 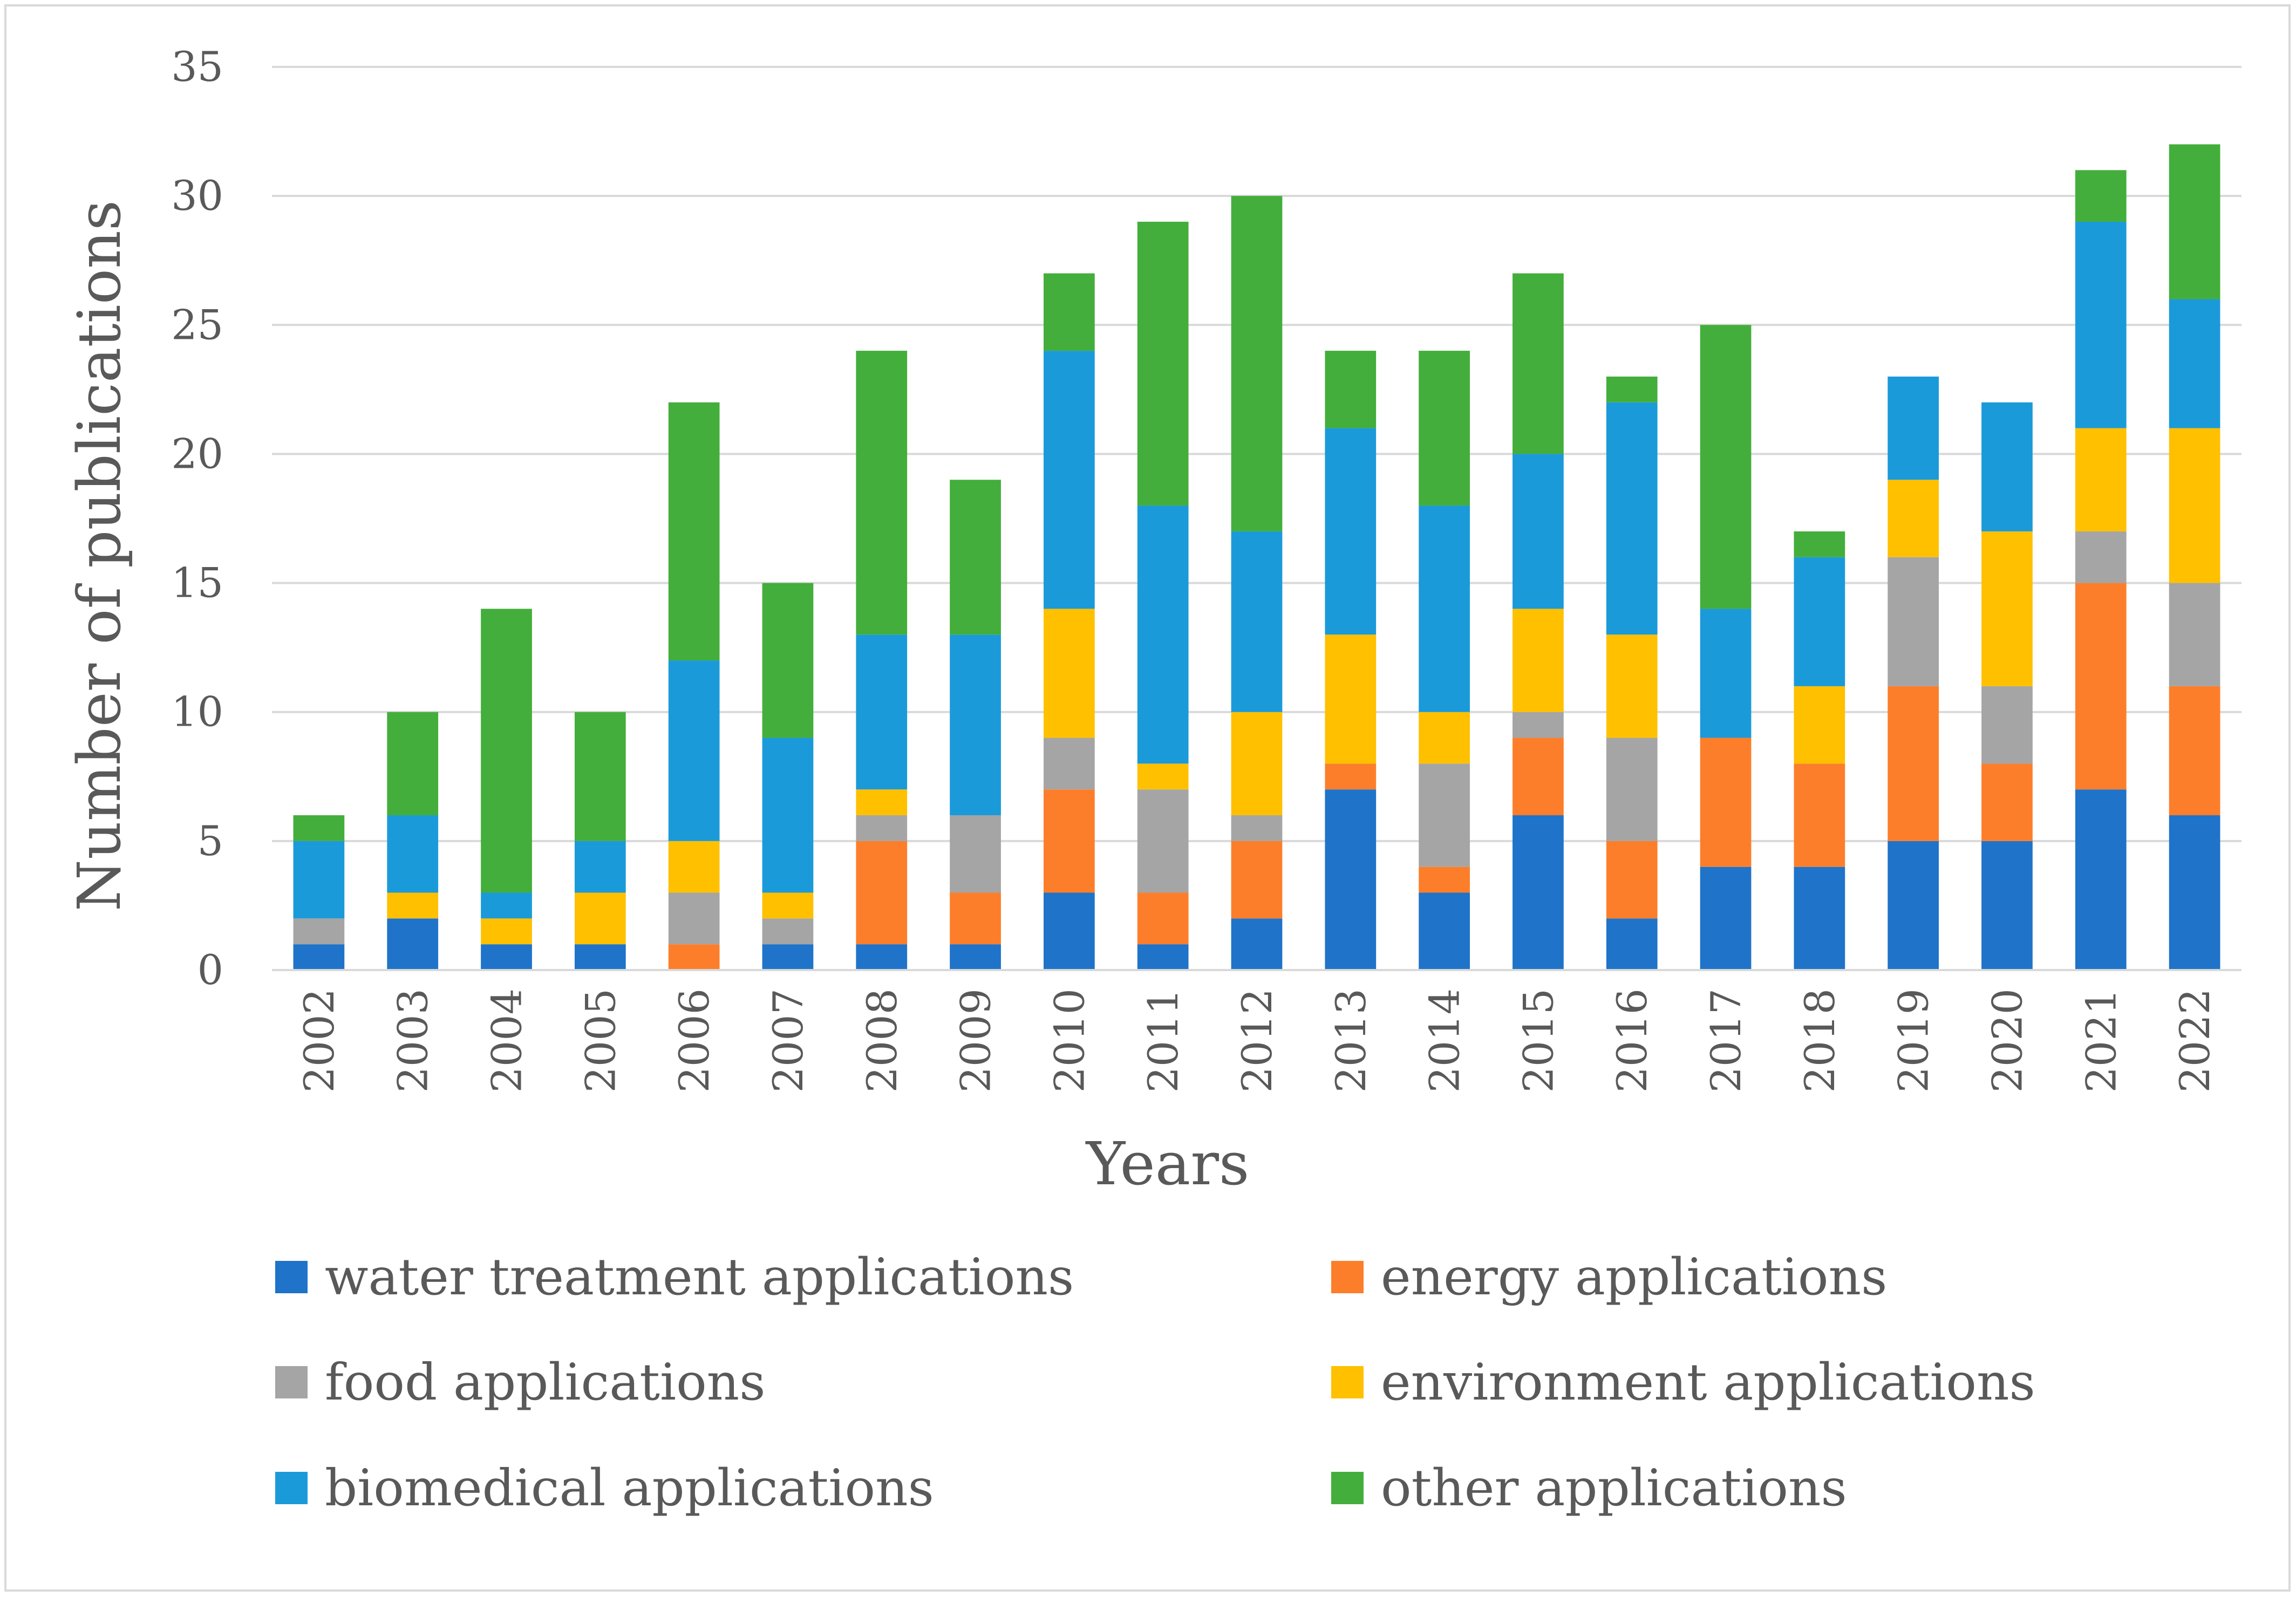 What do you see at coordinates (1726, 1040) in the screenshot?
I see `x-tick-label: 2017` at bounding box center [1726, 1040].